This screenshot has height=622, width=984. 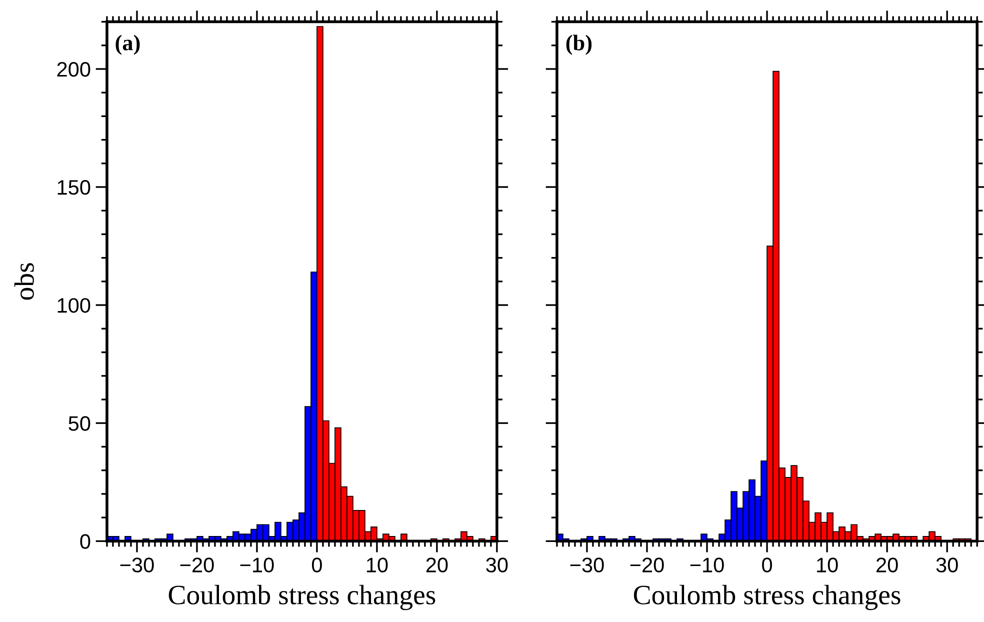 I want to click on y-tick-label: 200, so click(x=73, y=69).